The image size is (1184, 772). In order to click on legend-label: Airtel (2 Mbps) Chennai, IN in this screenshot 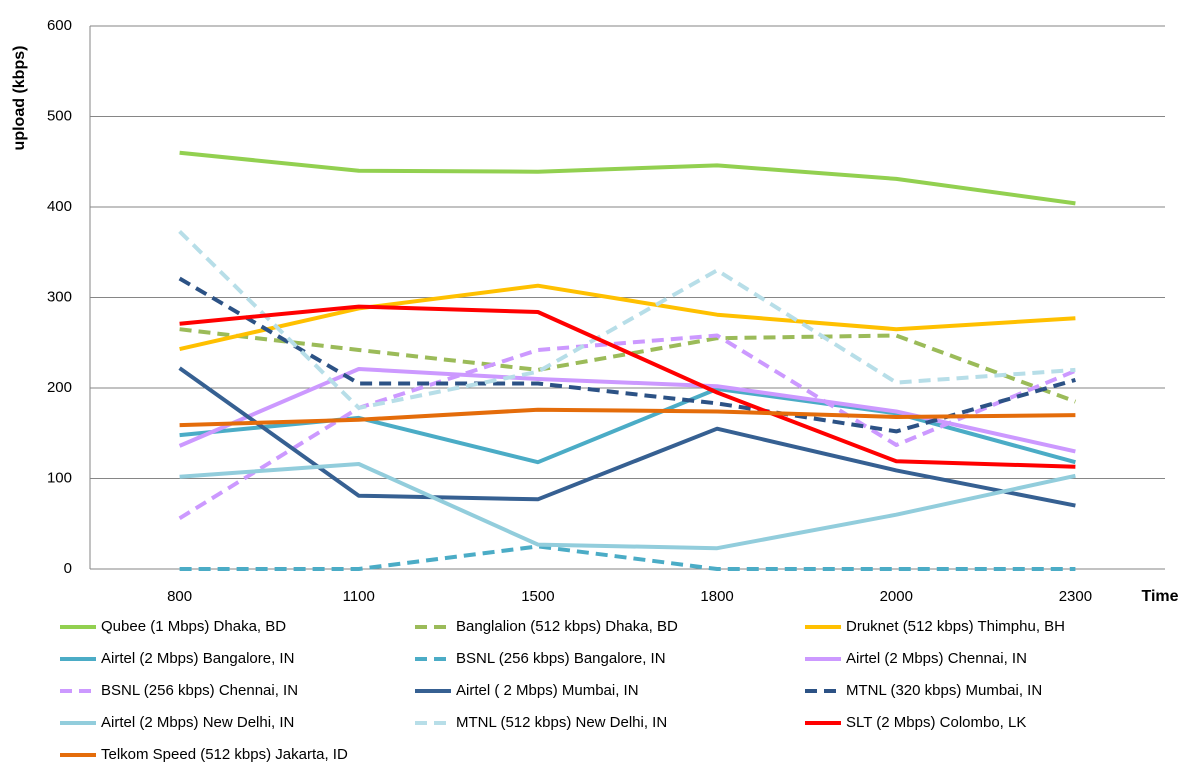, I will do `click(936, 658)`.